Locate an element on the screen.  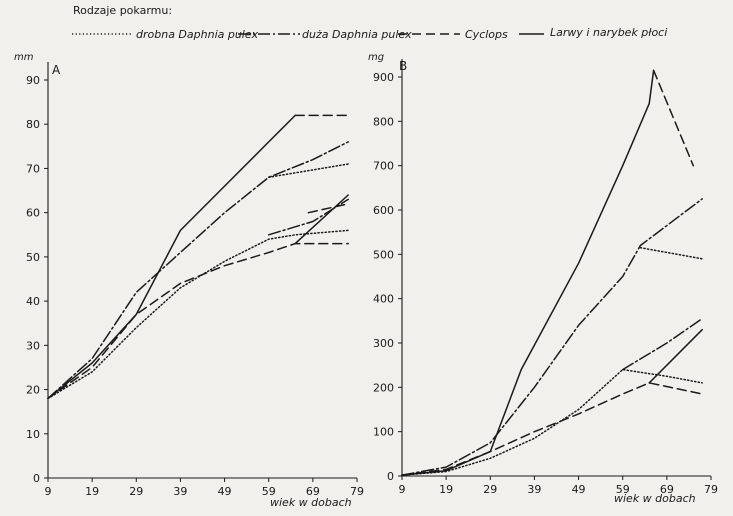
y-tick-label-b-400: 400 is located at coordinates (383, 299).